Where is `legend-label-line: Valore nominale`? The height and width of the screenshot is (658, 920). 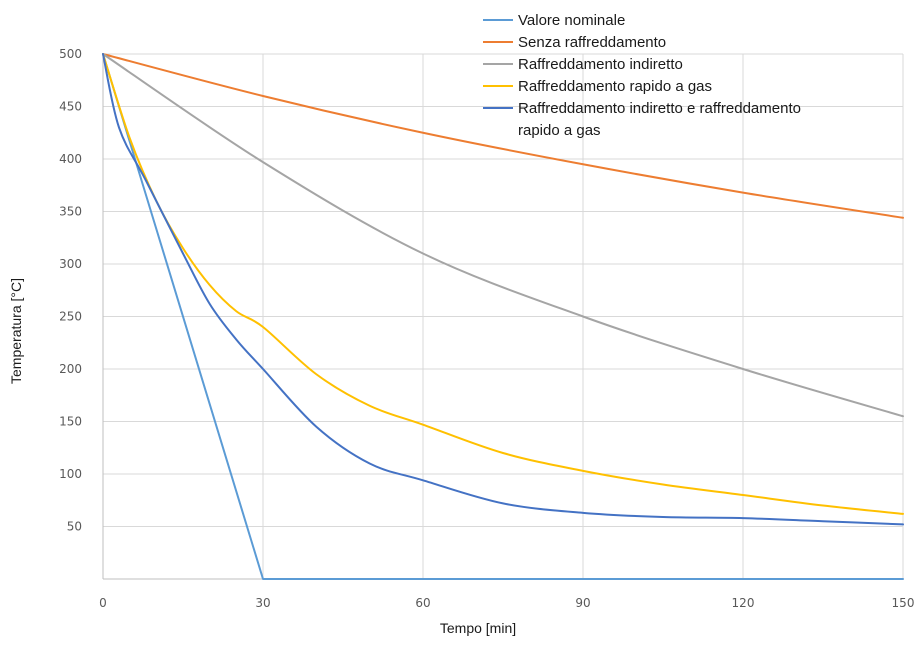
legend-label-line: Valore nominale is located at coordinates (571, 20).